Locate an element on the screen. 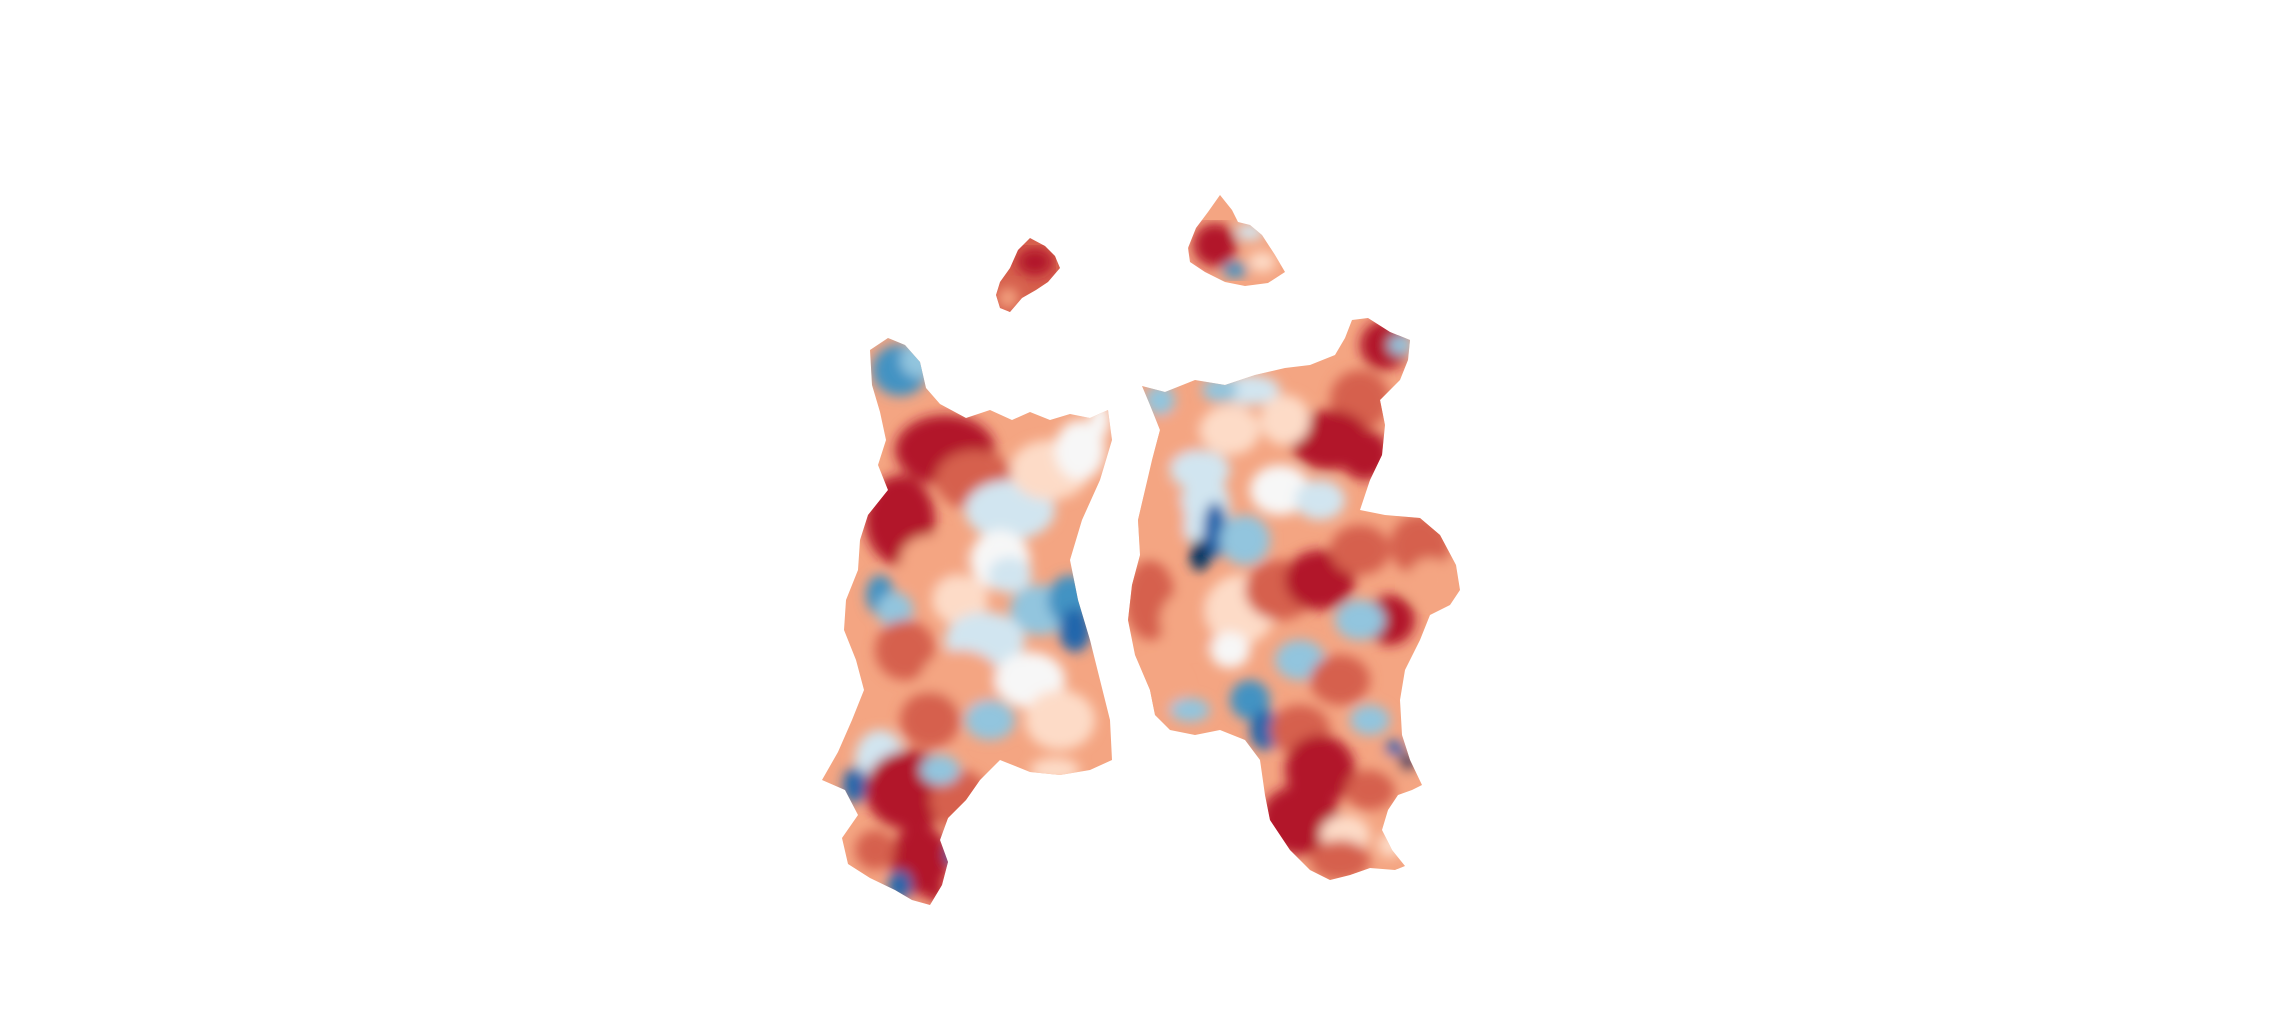  right-medial-wall-fragment is located at coordinates (1236, 240).